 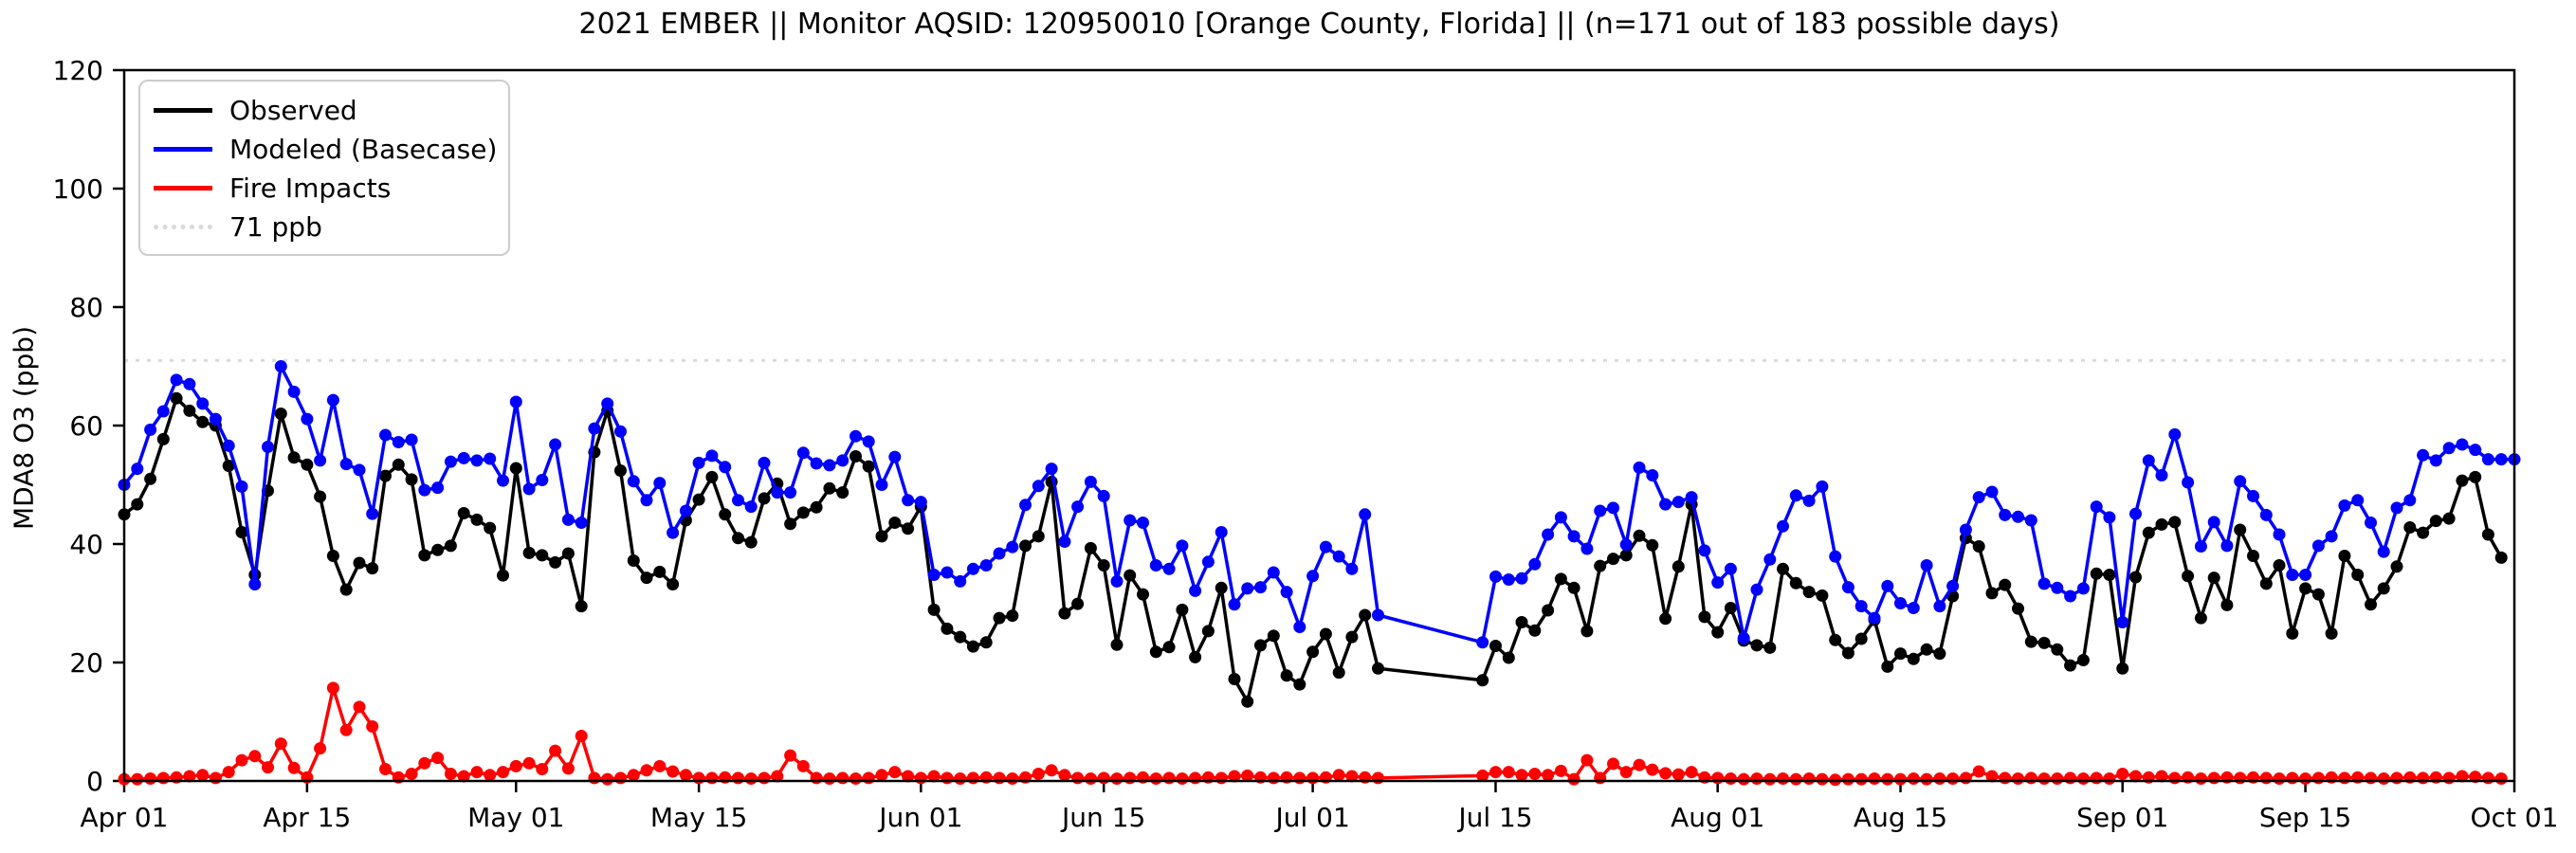 I want to click on y-tick-label: 100, so click(x=78, y=189).